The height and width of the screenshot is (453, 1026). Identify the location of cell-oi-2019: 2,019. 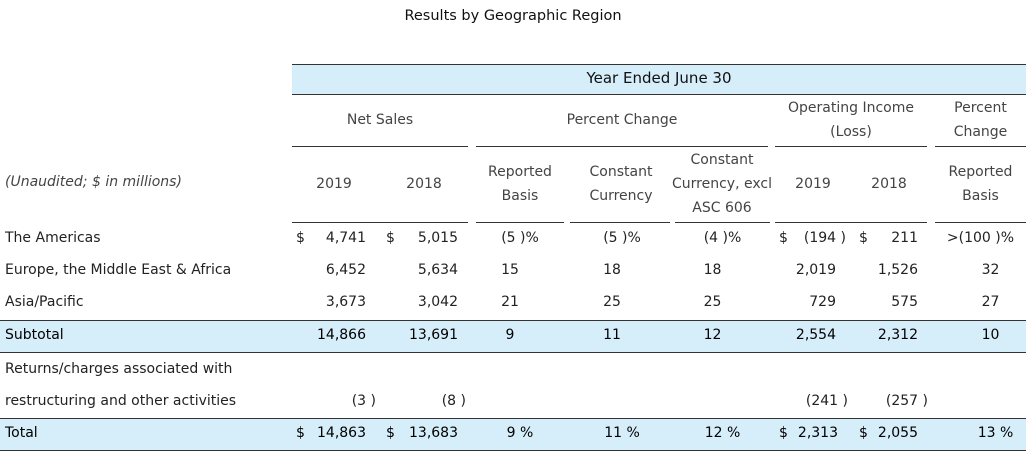
(815, 270).